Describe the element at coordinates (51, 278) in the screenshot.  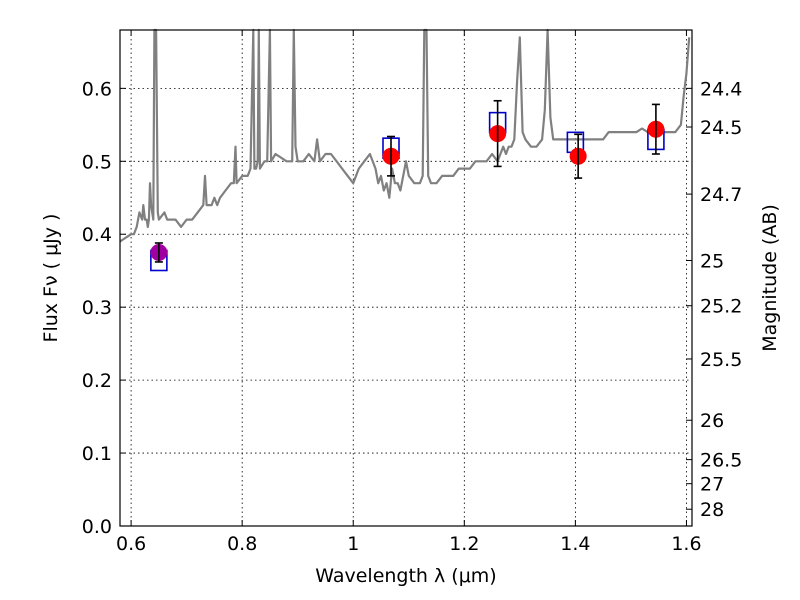
I see `y-axis-label: Flux Fν ( μJy )` at that location.